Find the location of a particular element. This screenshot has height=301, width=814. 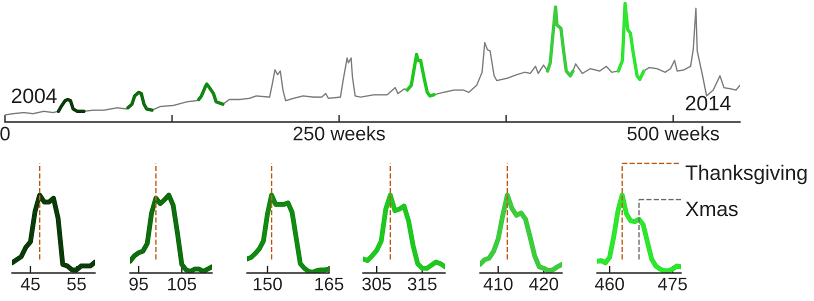

ref-line-label: Xmas is located at coordinates (712, 209).